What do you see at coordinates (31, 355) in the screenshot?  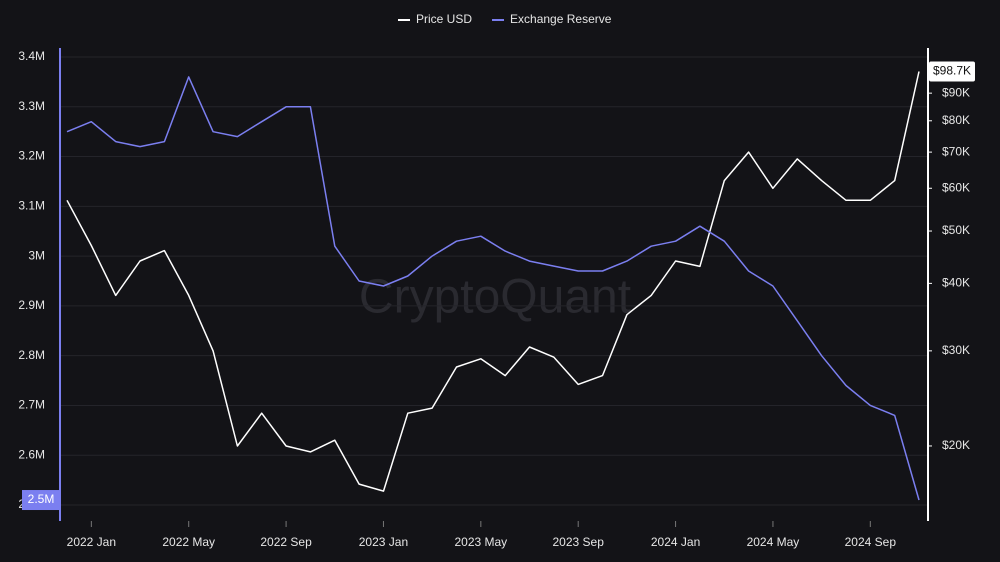 I see `y-tick-label: 2.8M` at bounding box center [31, 355].